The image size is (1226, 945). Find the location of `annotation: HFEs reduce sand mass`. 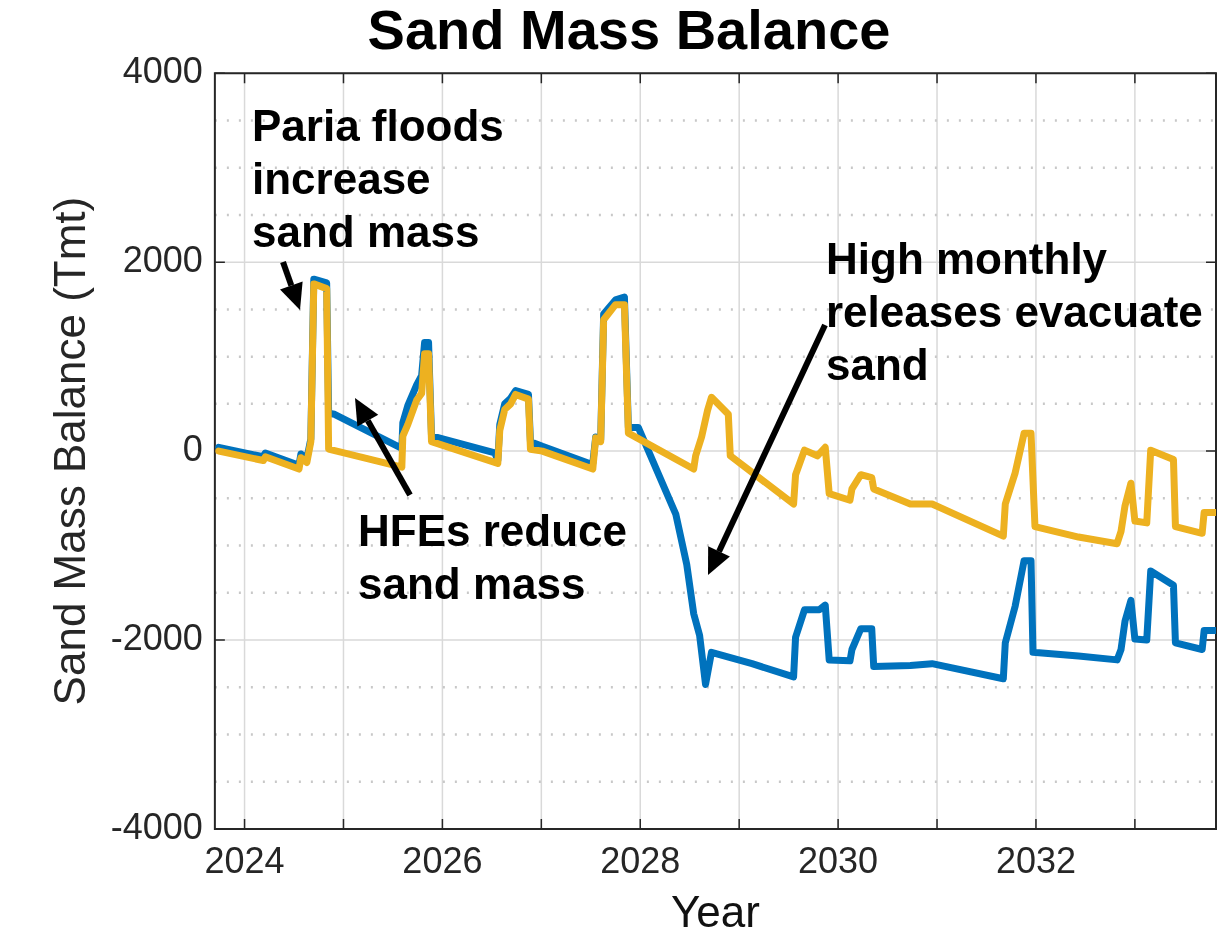

annotation: HFEs reduce sand mass is located at coordinates (493, 557).